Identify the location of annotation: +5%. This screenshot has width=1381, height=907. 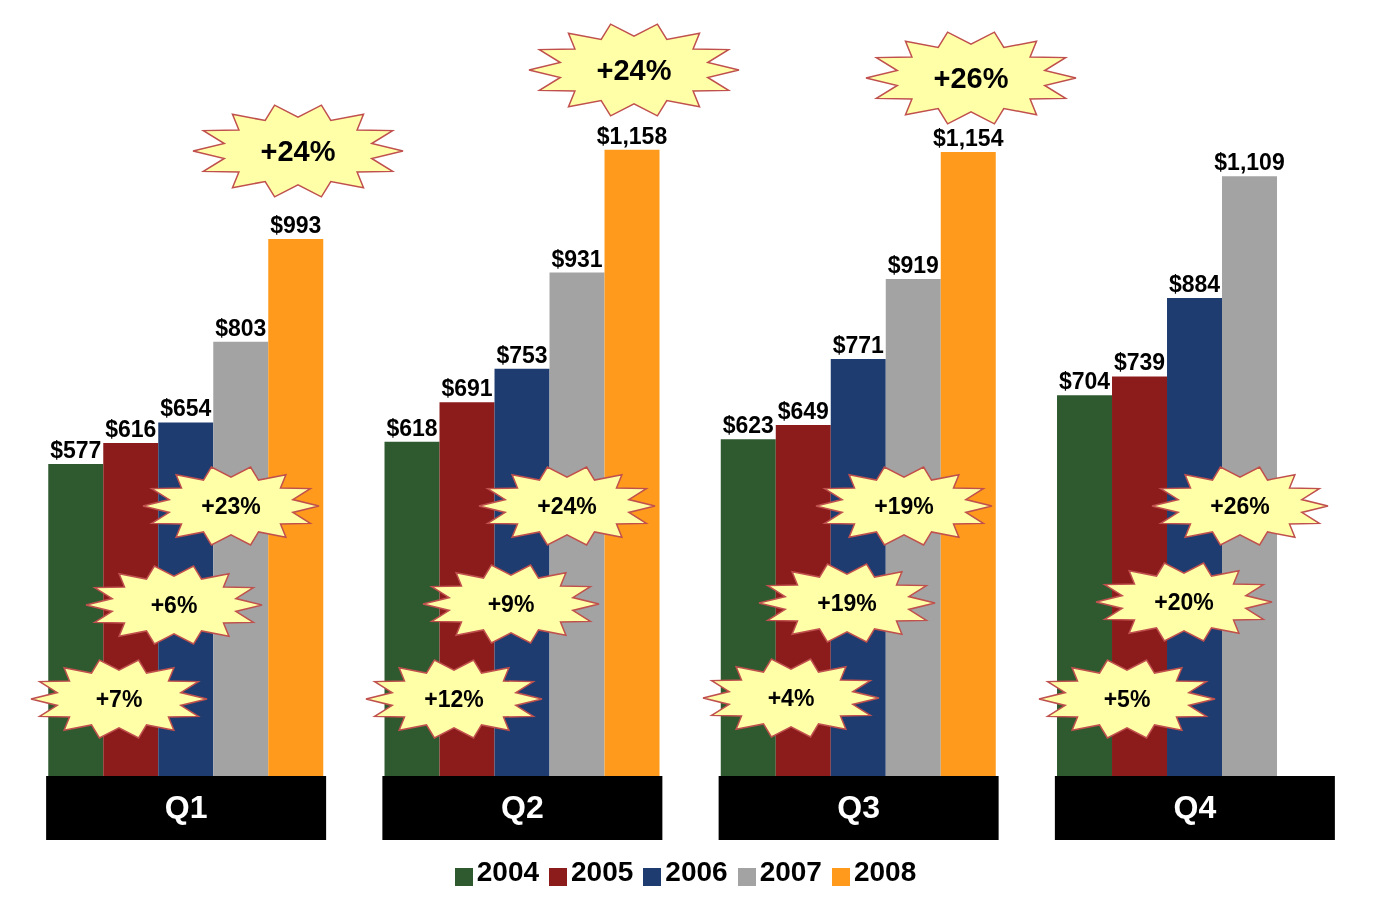
(1127, 699).